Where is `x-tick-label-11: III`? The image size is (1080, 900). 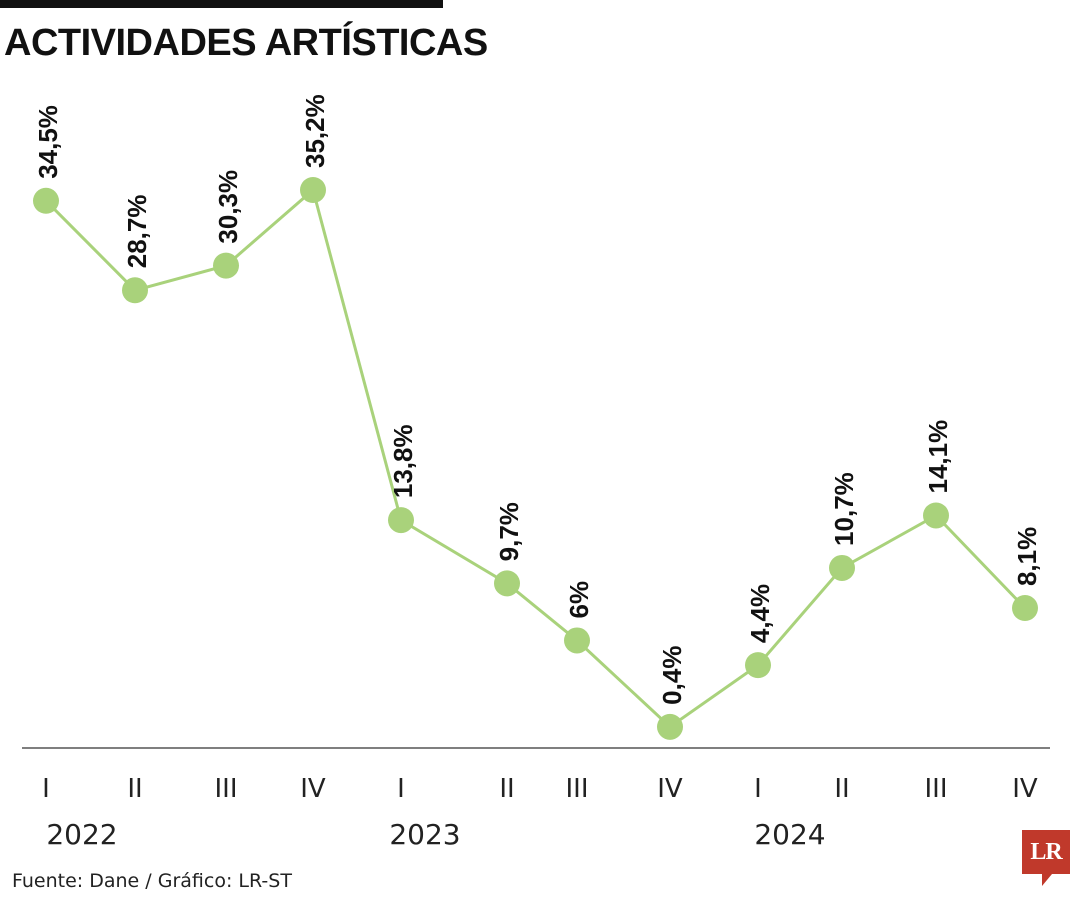
x-tick-label-11: III is located at coordinates (935, 789).